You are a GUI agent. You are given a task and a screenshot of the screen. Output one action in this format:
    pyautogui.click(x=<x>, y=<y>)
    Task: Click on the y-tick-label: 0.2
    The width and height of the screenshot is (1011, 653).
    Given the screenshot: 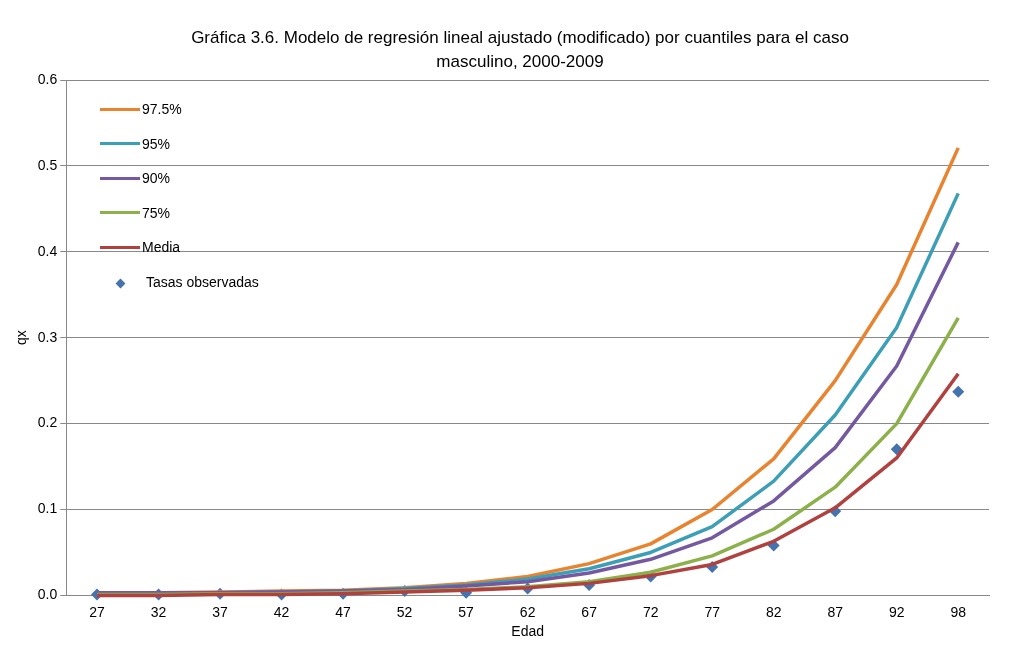 What is the action you would take?
    pyautogui.click(x=47, y=422)
    